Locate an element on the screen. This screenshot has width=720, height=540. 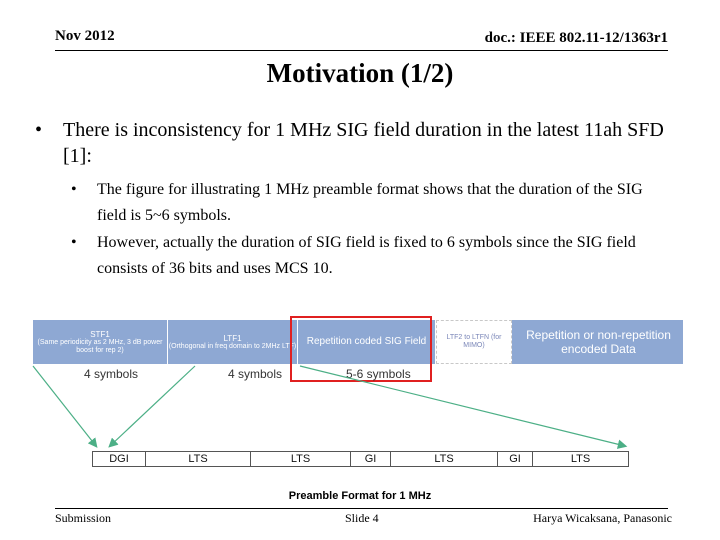
arrow-right is located at coordinates (463, 407).